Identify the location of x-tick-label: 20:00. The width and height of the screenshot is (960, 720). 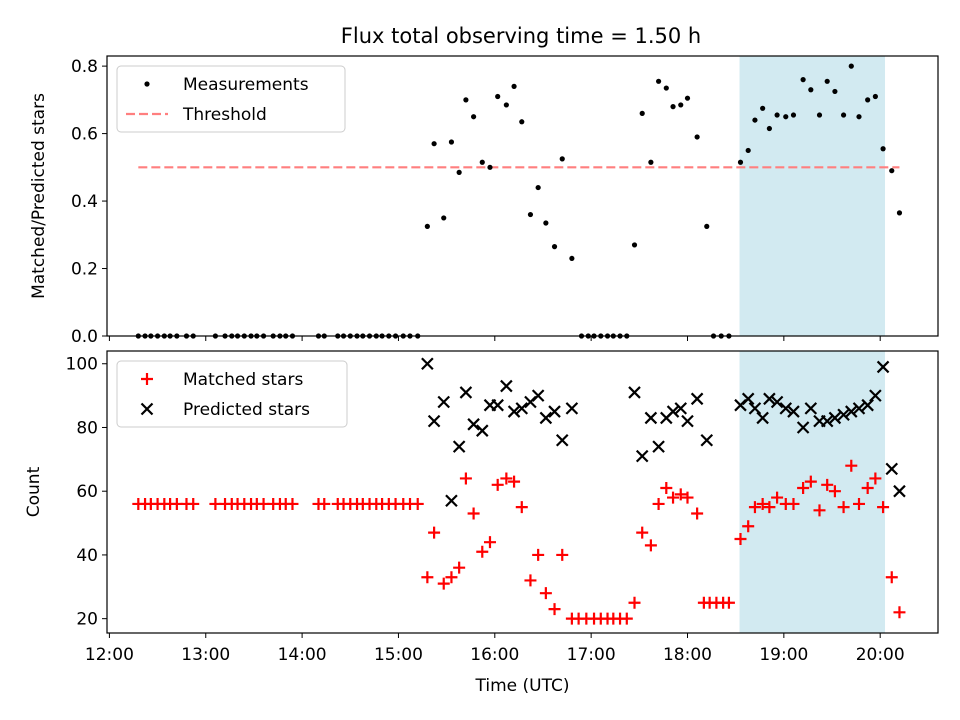
(880, 655).